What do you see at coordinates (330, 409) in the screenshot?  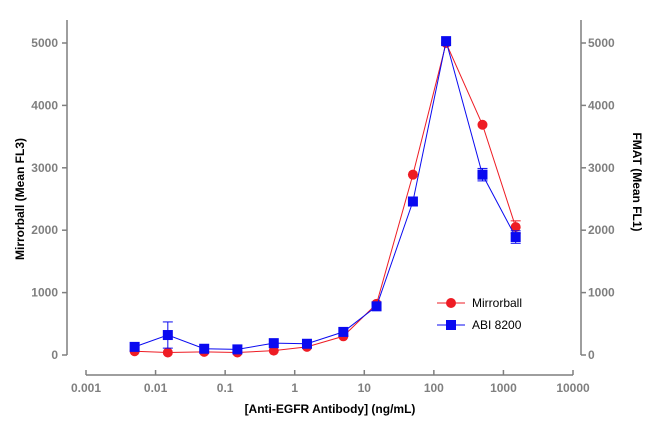 I see `x-axis-label: [Anti-EGFR Antibody] (ng/mL)` at bounding box center [330, 409].